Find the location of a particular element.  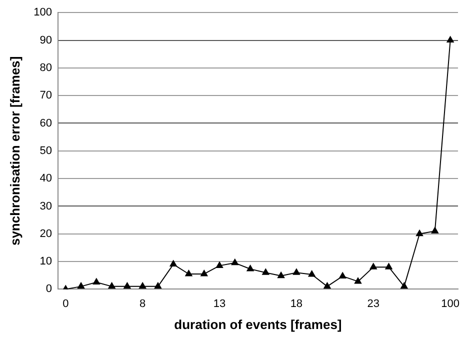

y-tick-label: 100 is located at coordinates (43, 12).